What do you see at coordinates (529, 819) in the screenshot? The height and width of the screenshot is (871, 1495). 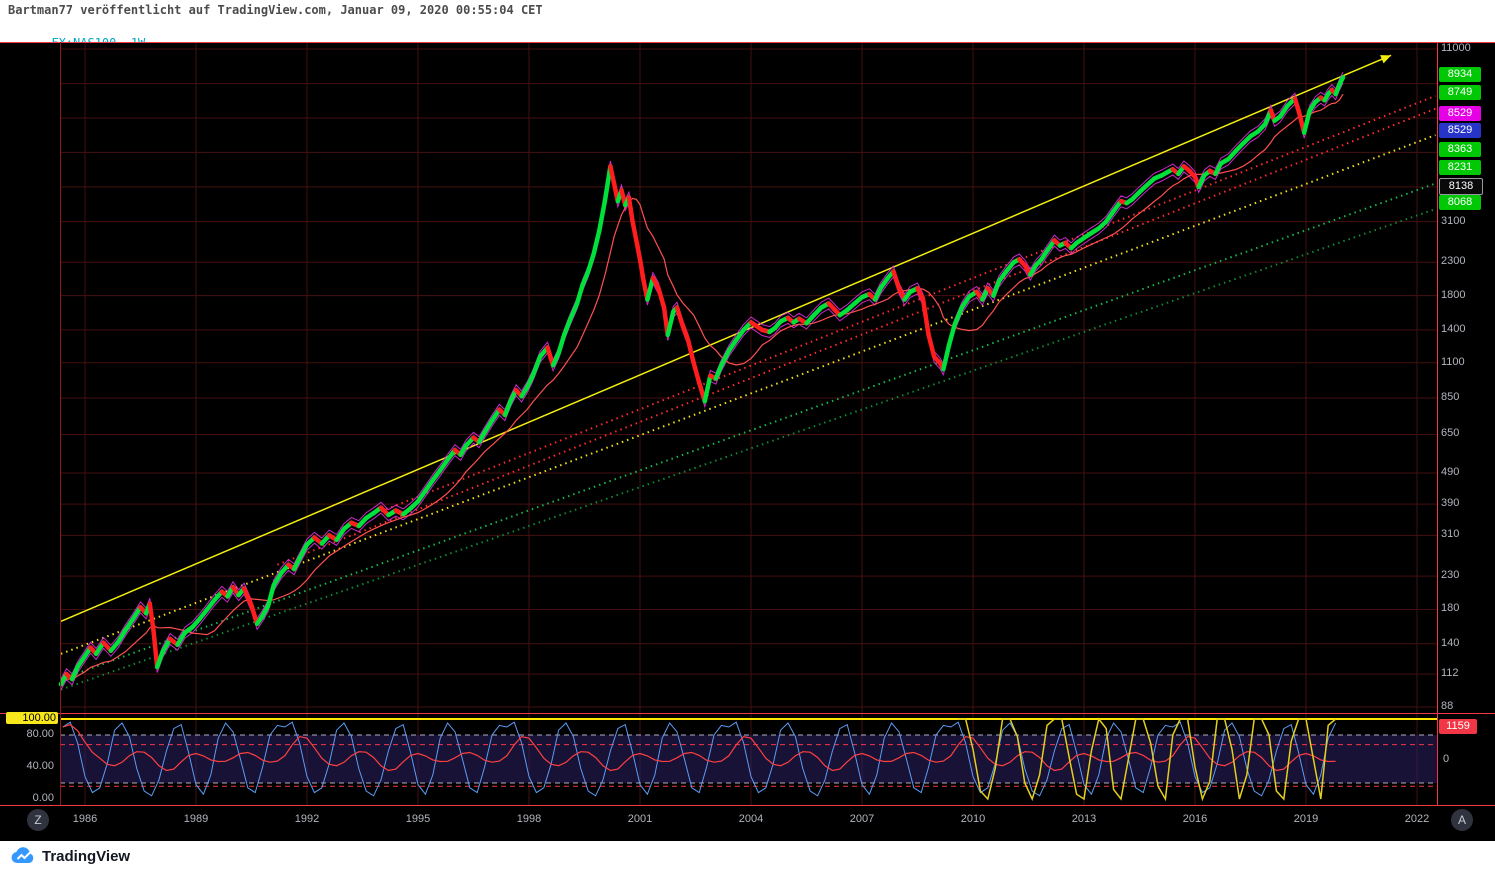 I see `year-label: 1998` at bounding box center [529, 819].